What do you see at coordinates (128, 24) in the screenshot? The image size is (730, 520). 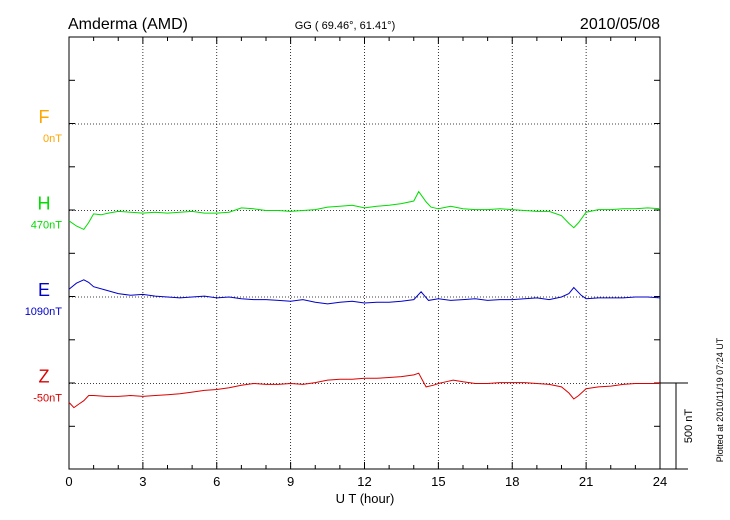 I see `station-title: Amderma (AMD)` at bounding box center [128, 24].